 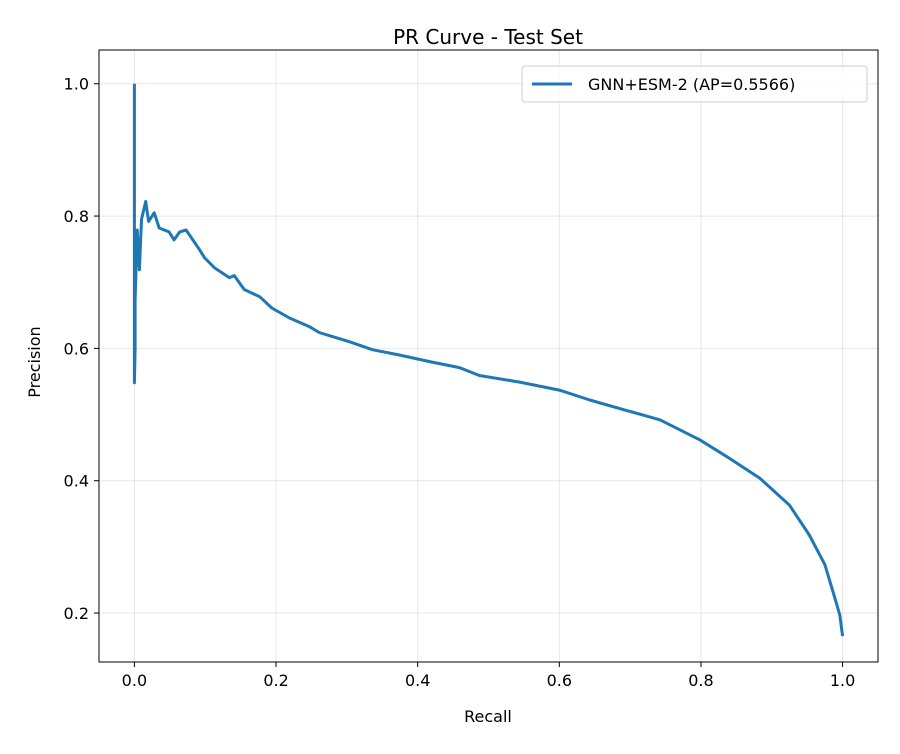 I want to click on y-axis-label: Precision, so click(x=34, y=361).